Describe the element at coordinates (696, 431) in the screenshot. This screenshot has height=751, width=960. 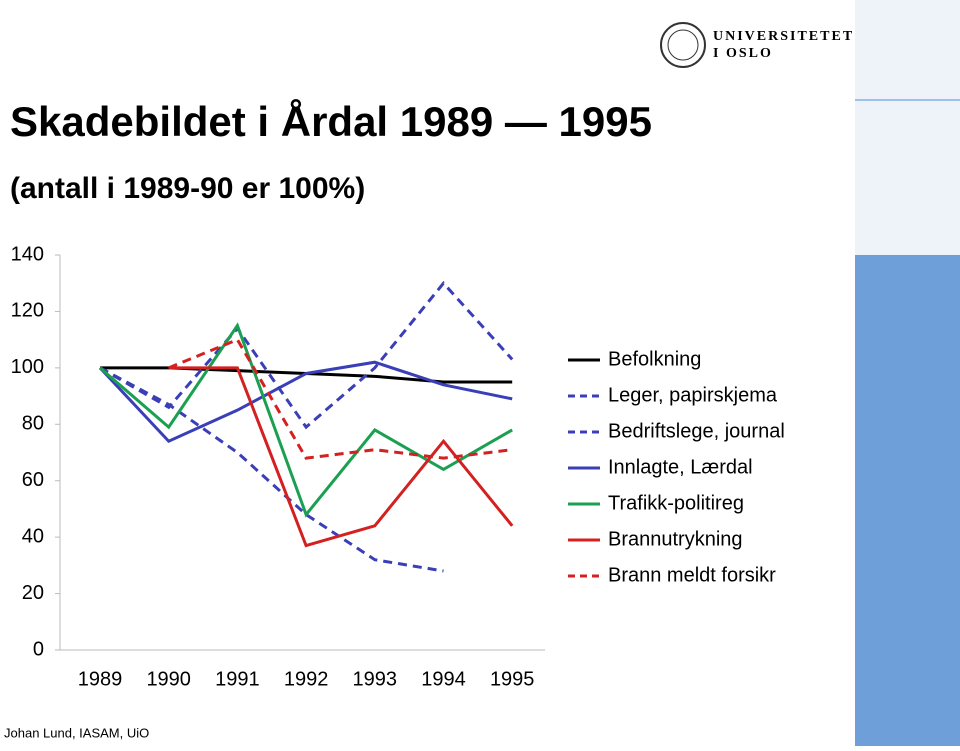
I see `legend-label: Bedriftslege, journal` at that location.